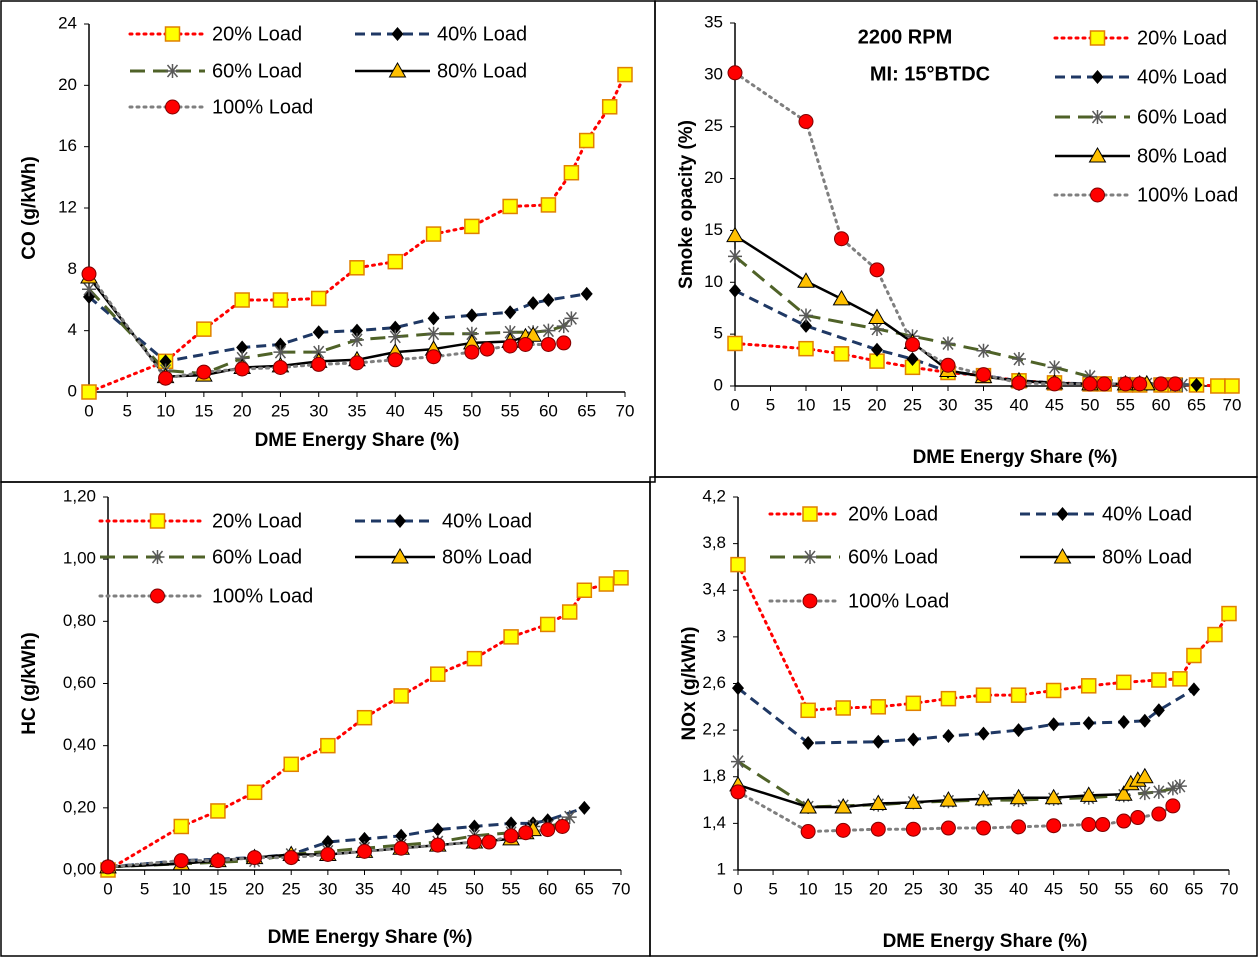 The width and height of the screenshot is (1258, 962). Describe the element at coordinates (482, 34) in the screenshot. I see `legend-label: 40% Load` at that location.